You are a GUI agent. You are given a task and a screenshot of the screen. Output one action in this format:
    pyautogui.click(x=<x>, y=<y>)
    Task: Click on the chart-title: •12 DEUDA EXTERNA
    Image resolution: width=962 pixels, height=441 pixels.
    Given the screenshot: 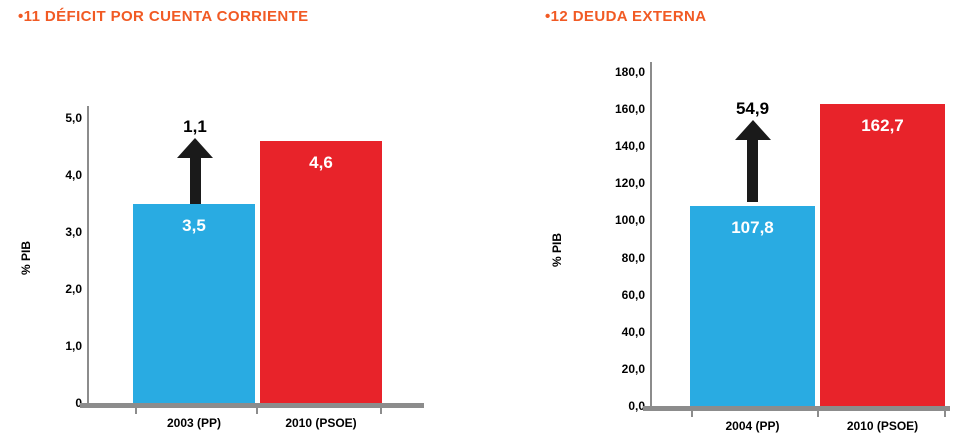 What is the action you would take?
    pyautogui.click(x=626, y=16)
    